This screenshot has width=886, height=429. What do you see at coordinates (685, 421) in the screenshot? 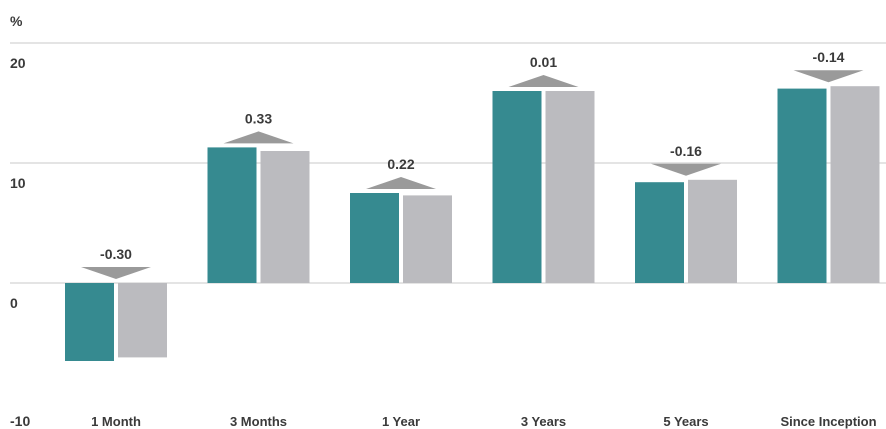
I see `category-label-4: 5 Years` at bounding box center [685, 421].